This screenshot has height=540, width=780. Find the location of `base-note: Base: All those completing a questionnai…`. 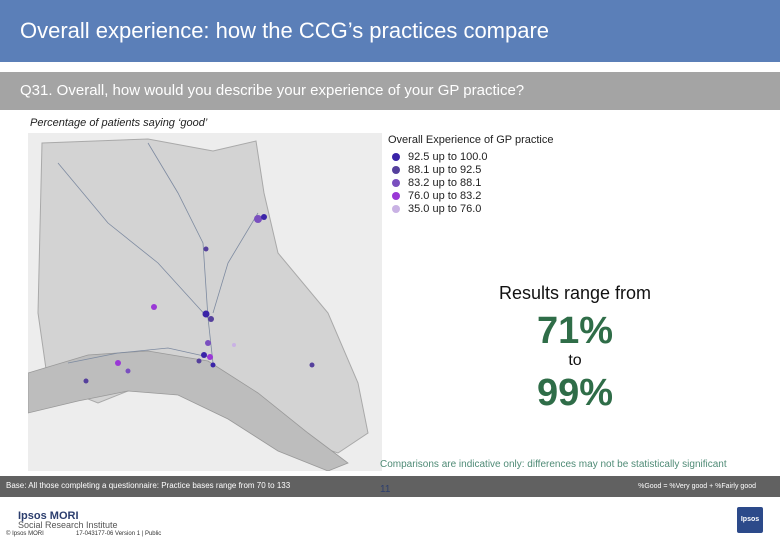

base-note: Base: All those completing a questionnai… is located at coordinates (148, 485).